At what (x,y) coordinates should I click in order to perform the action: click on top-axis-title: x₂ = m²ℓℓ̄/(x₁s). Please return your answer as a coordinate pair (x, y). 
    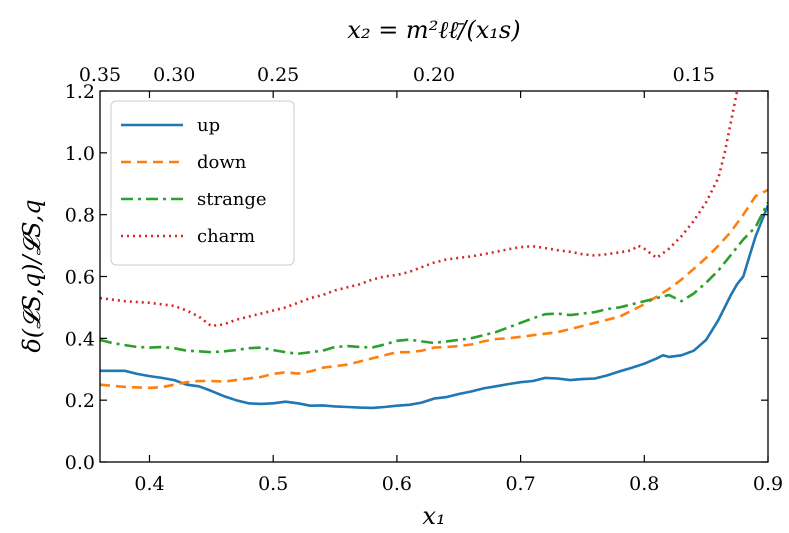
    Looking at the image, I should click on (433, 30).